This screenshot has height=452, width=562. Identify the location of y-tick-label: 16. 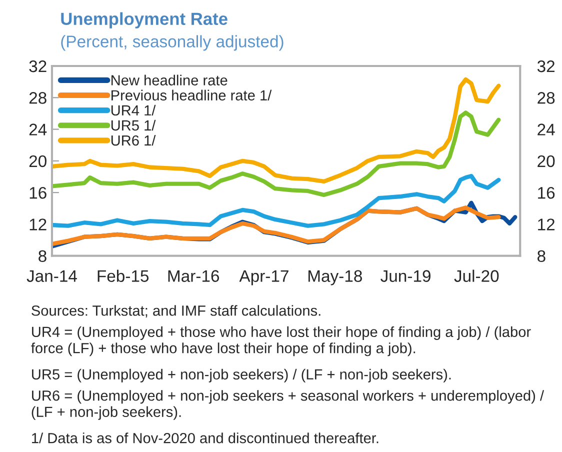
(546, 192).